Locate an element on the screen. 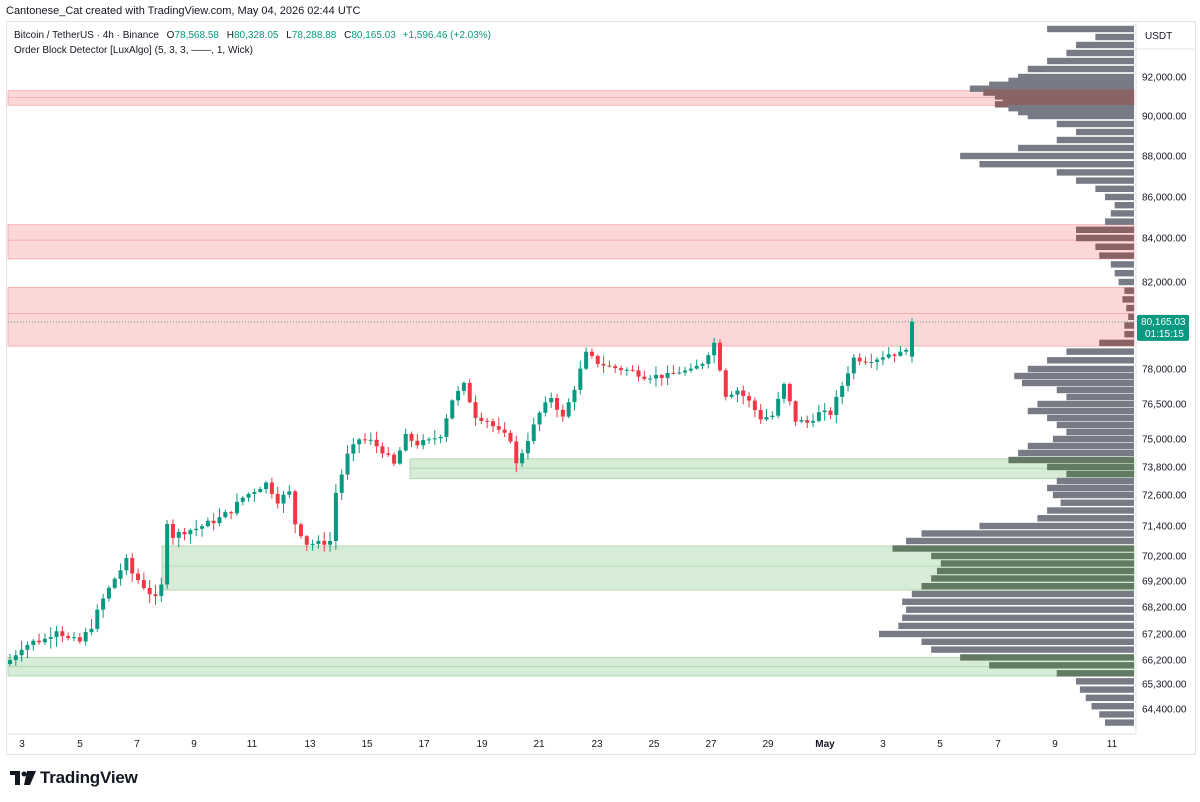 Image resolution: width=1200 pixels, height=802 pixels. price-tick-label: 78,000.00 is located at coordinates (1164, 370).